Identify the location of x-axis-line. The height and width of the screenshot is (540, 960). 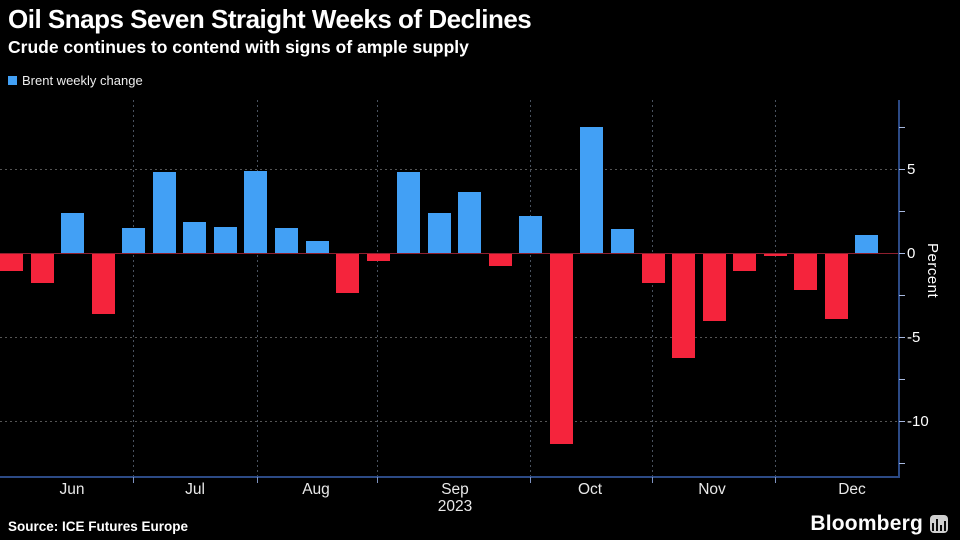
(450, 477).